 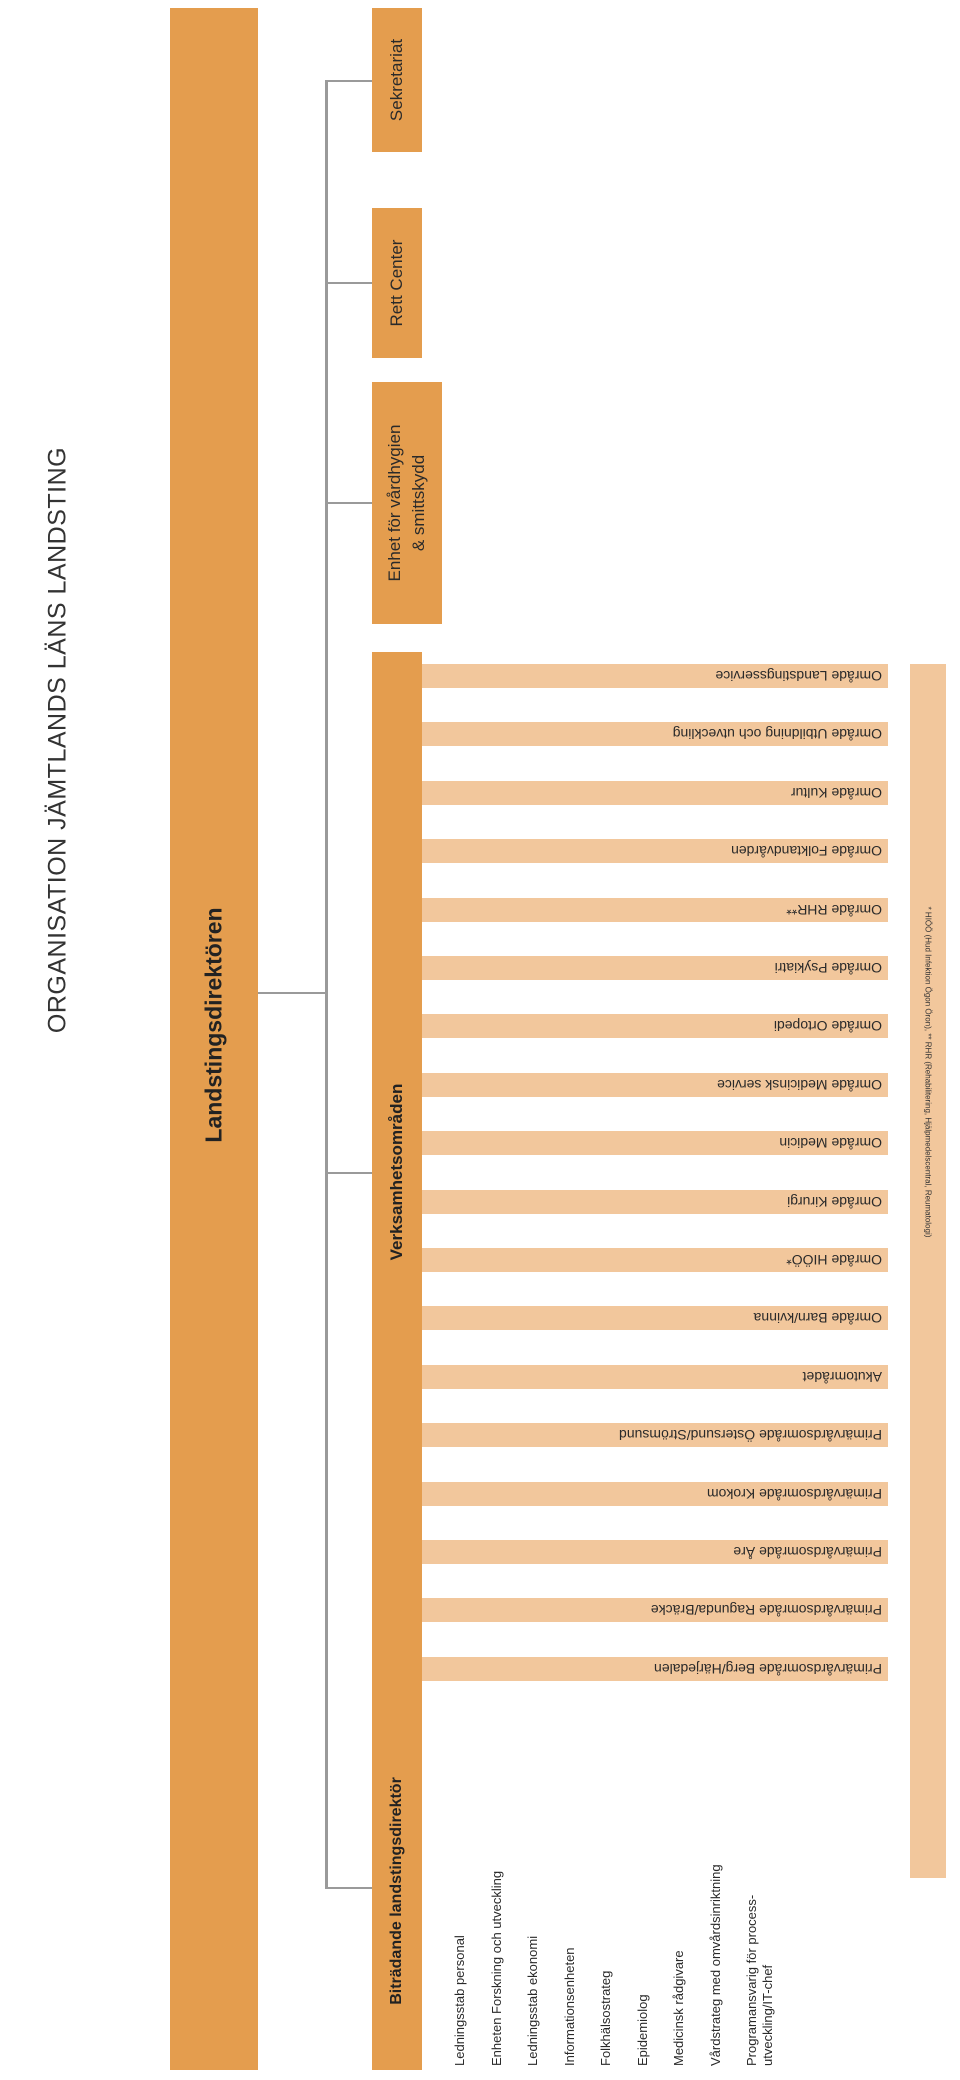 I want to click on deputy-staff-item: Ledningsstab personal, so click(x=459, y=2000).